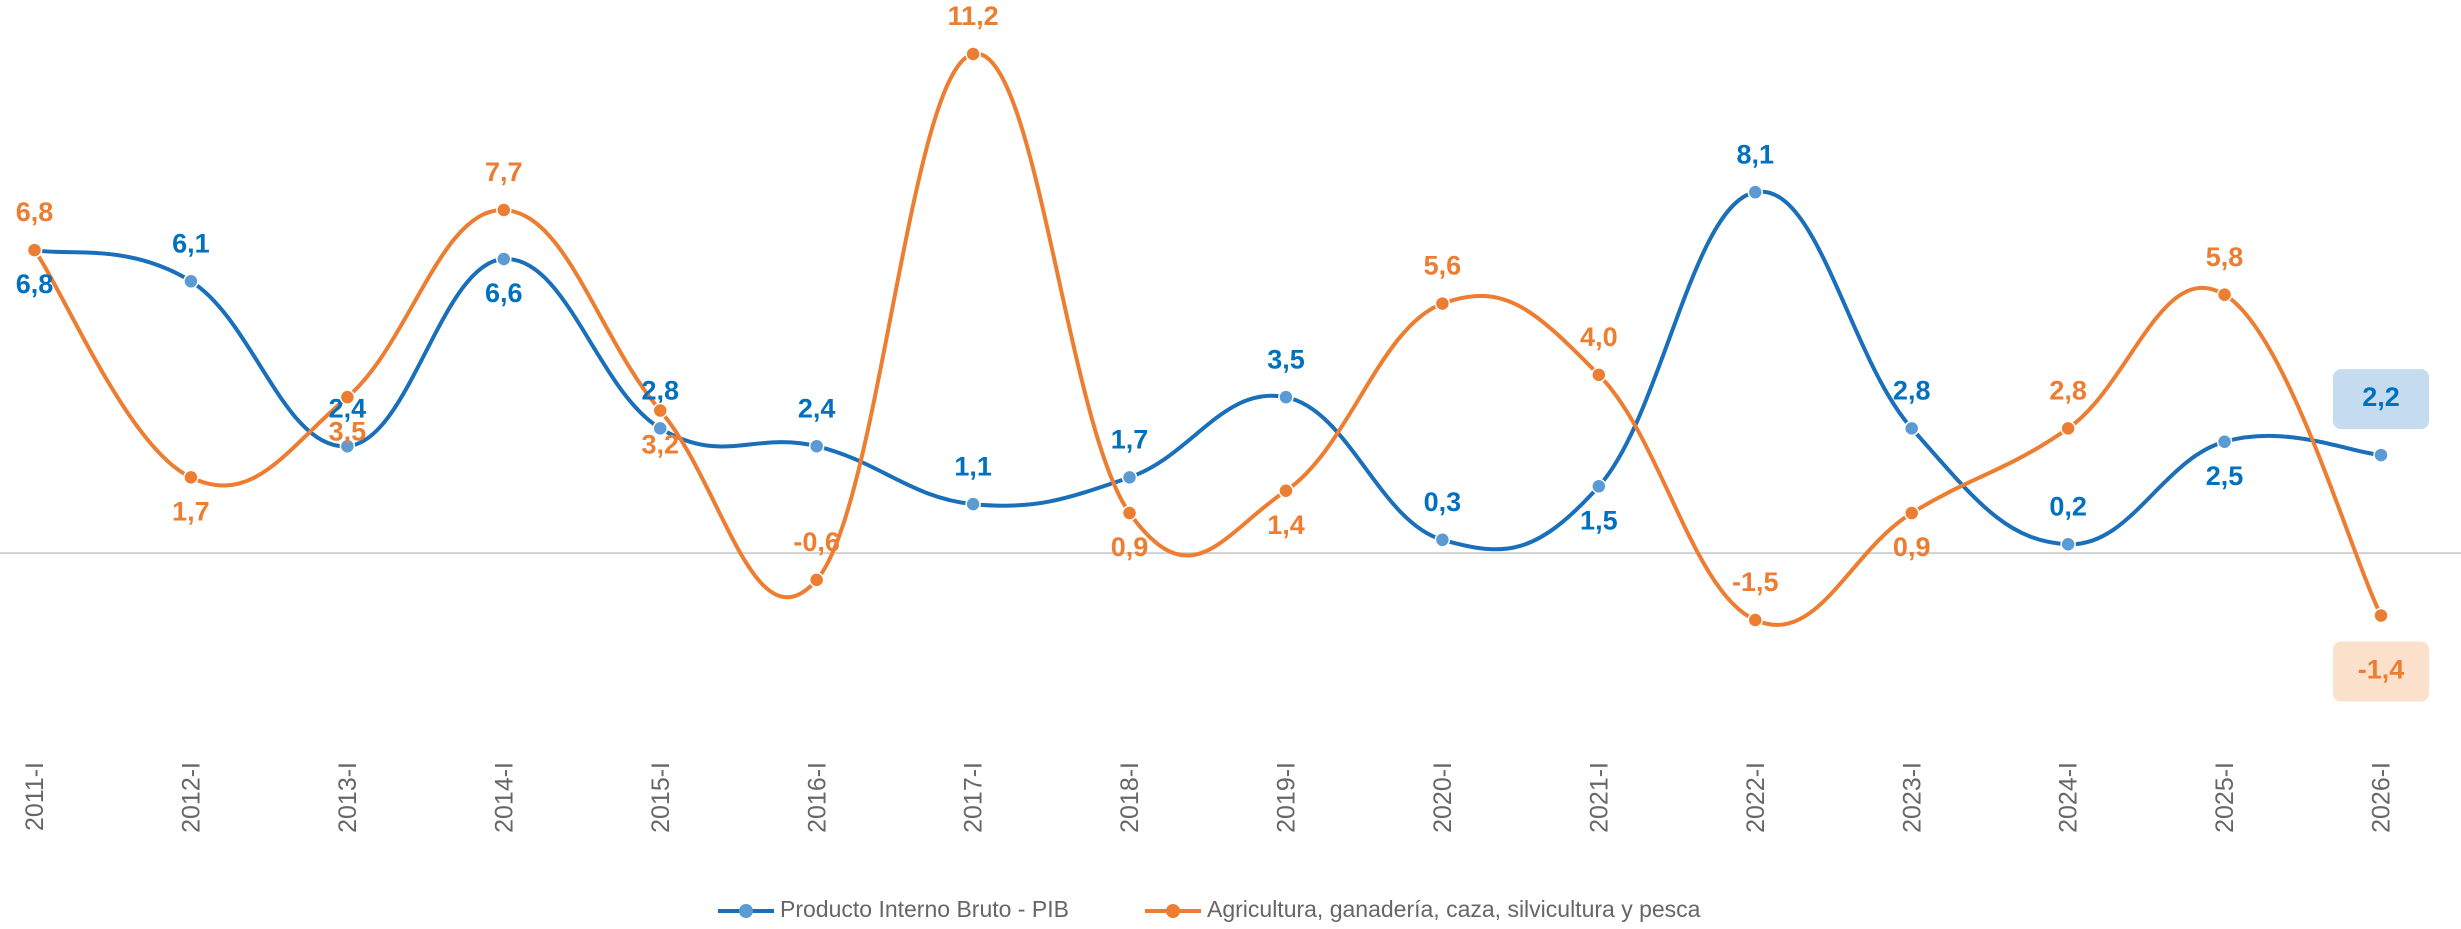 This screenshot has width=2461, height=929. What do you see at coordinates (1755, 582) in the screenshot?
I see `data-label: -1,5` at bounding box center [1755, 582].